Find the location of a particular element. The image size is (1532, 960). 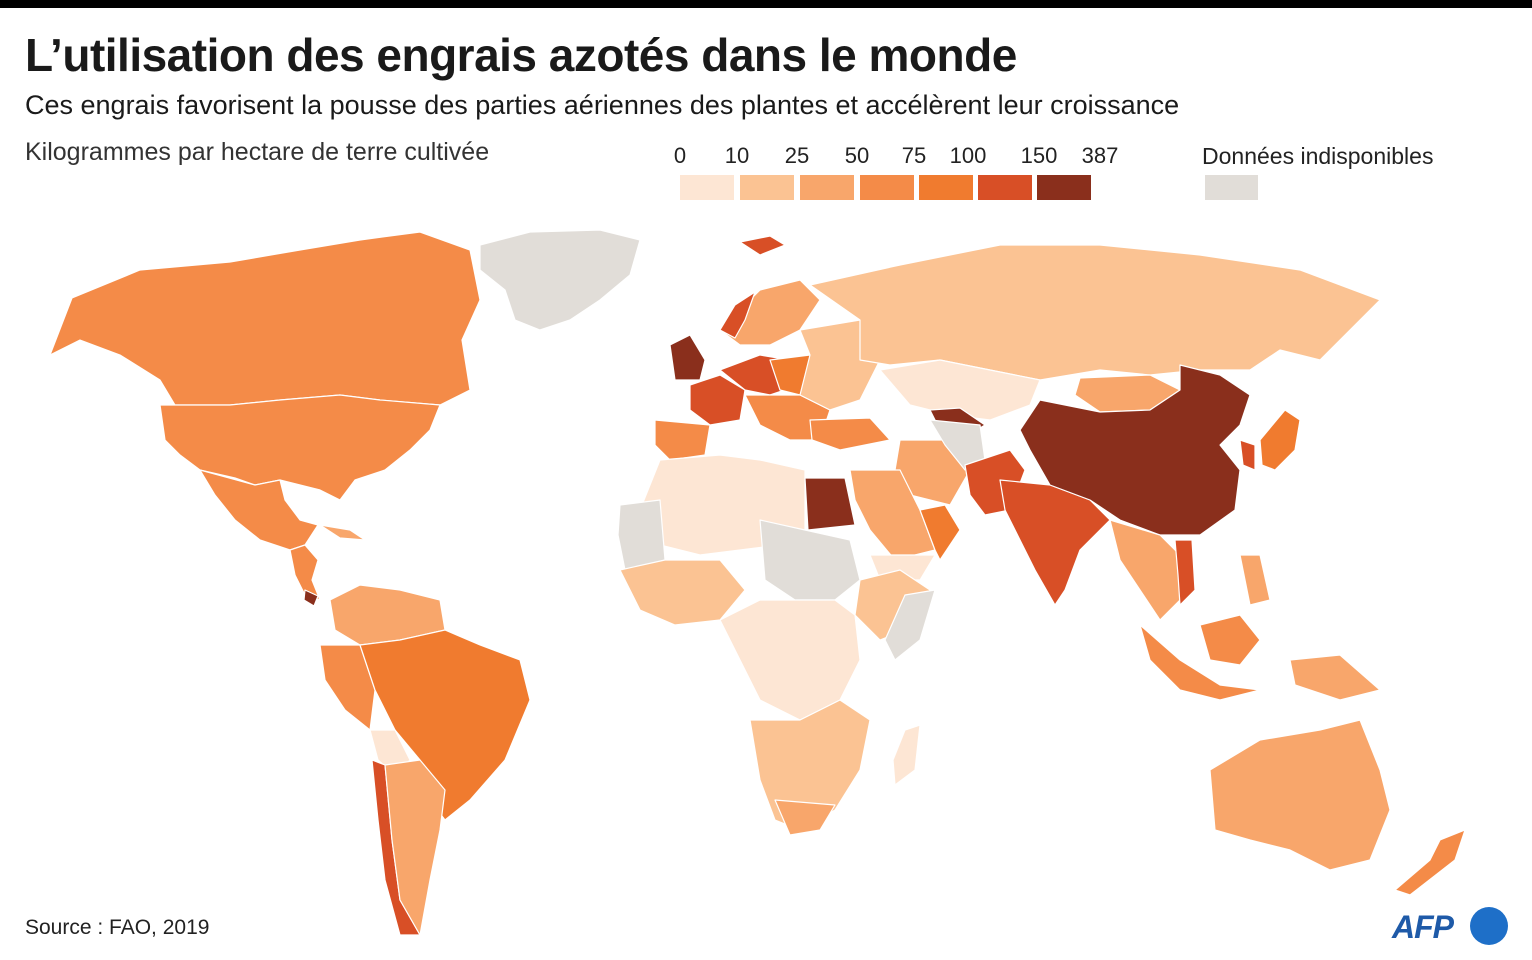

country-norway is located at coordinates (737, 315).